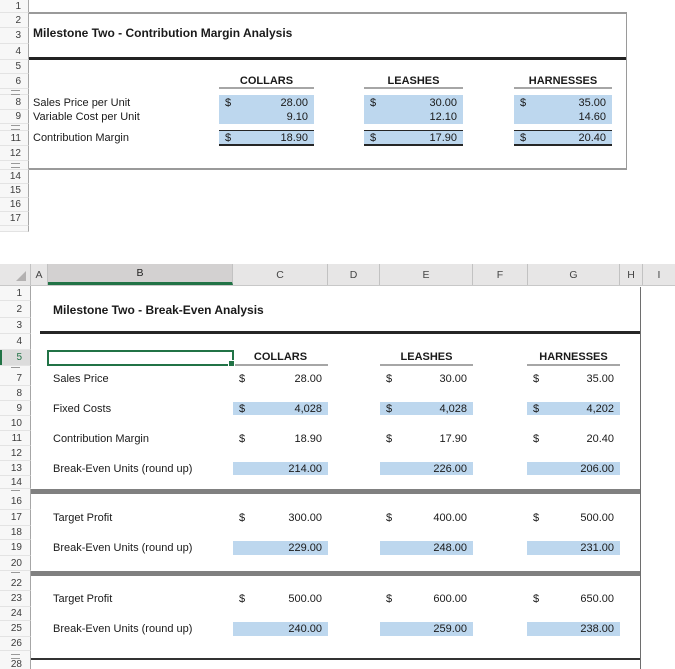  I want to click on sales-price-harnesses-cell: $35.00, so click(573, 378).